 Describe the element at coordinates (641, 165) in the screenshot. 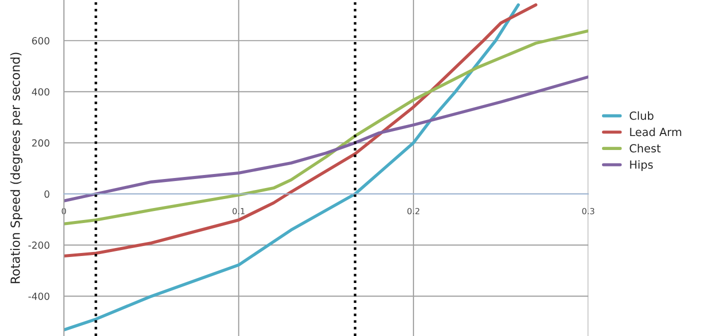

I see `legend-label: Hips` at that location.